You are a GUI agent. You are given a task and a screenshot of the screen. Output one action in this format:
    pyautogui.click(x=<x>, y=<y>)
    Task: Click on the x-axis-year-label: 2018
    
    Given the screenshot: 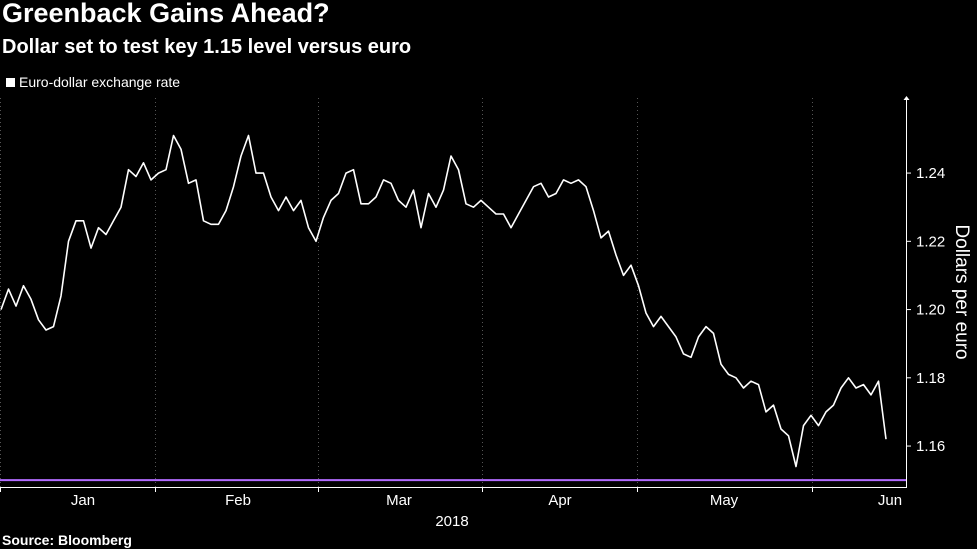 What is the action you would take?
    pyautogui.click(x=451, y=521)
    